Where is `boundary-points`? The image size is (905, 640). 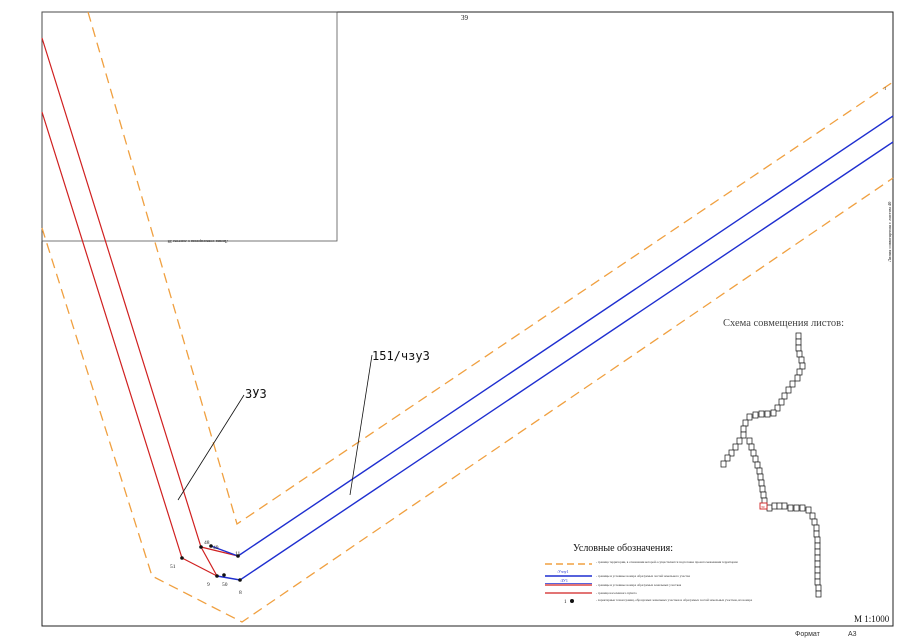 boundary-points is located at coordinates (211, 563).